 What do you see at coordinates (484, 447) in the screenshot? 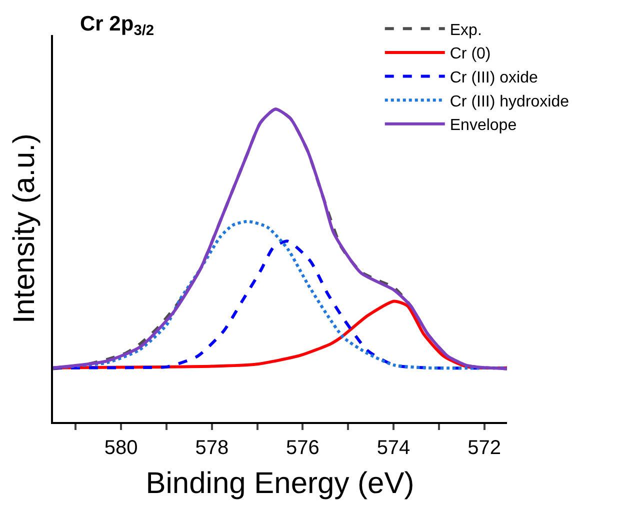
I see `x-tick-label: 572` at bounding box center [484, 447].